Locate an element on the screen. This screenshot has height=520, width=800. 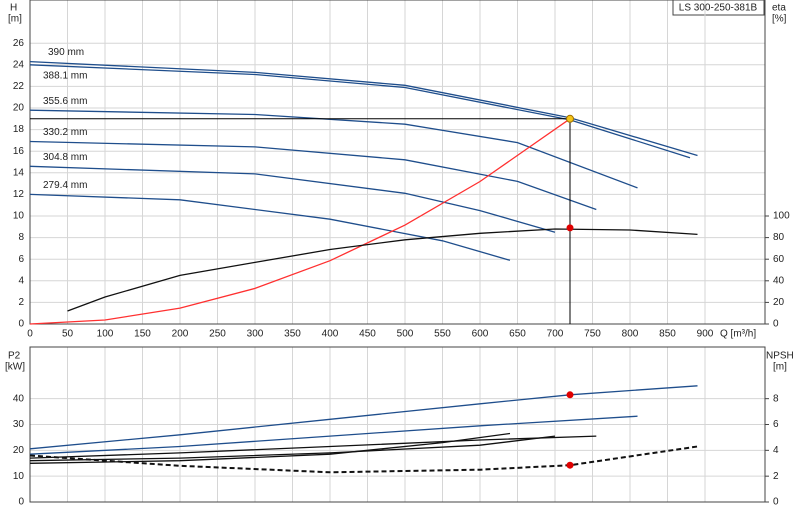
y-tick-label: 8 is located at coordinates (21, 237).